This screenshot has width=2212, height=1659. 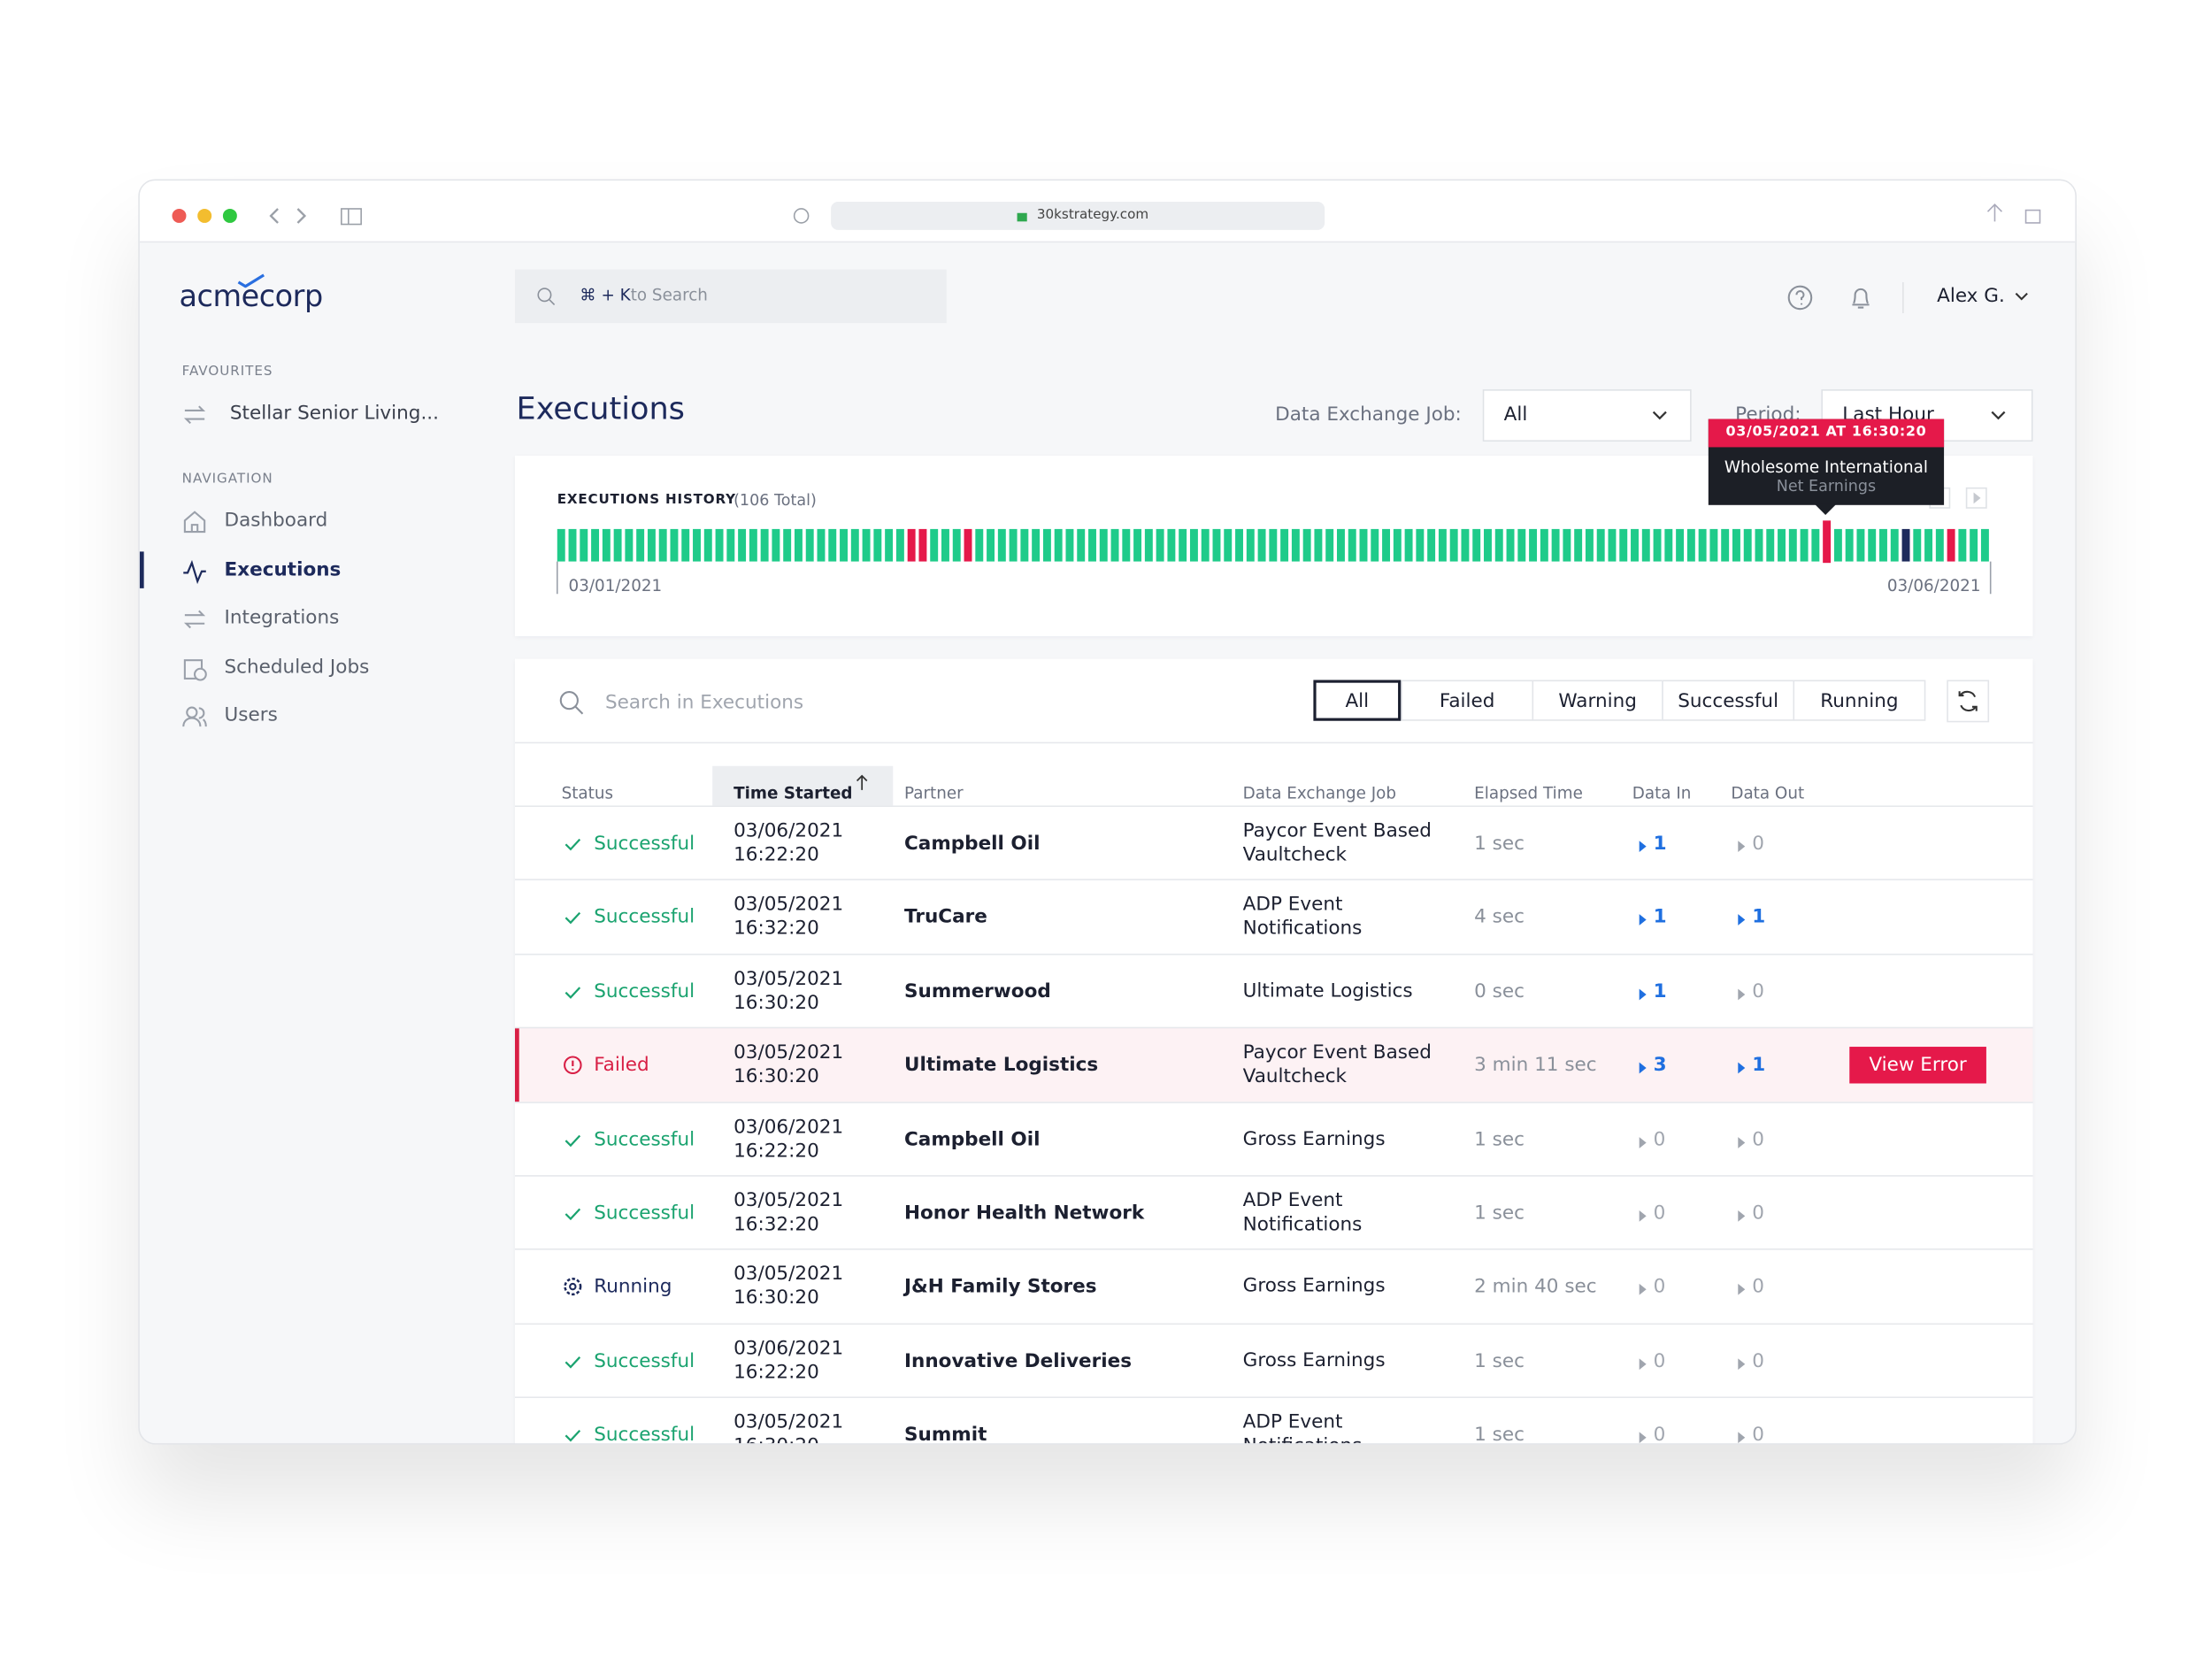 I want to click on filter-button: Failed, so click(x=1468, y=701).